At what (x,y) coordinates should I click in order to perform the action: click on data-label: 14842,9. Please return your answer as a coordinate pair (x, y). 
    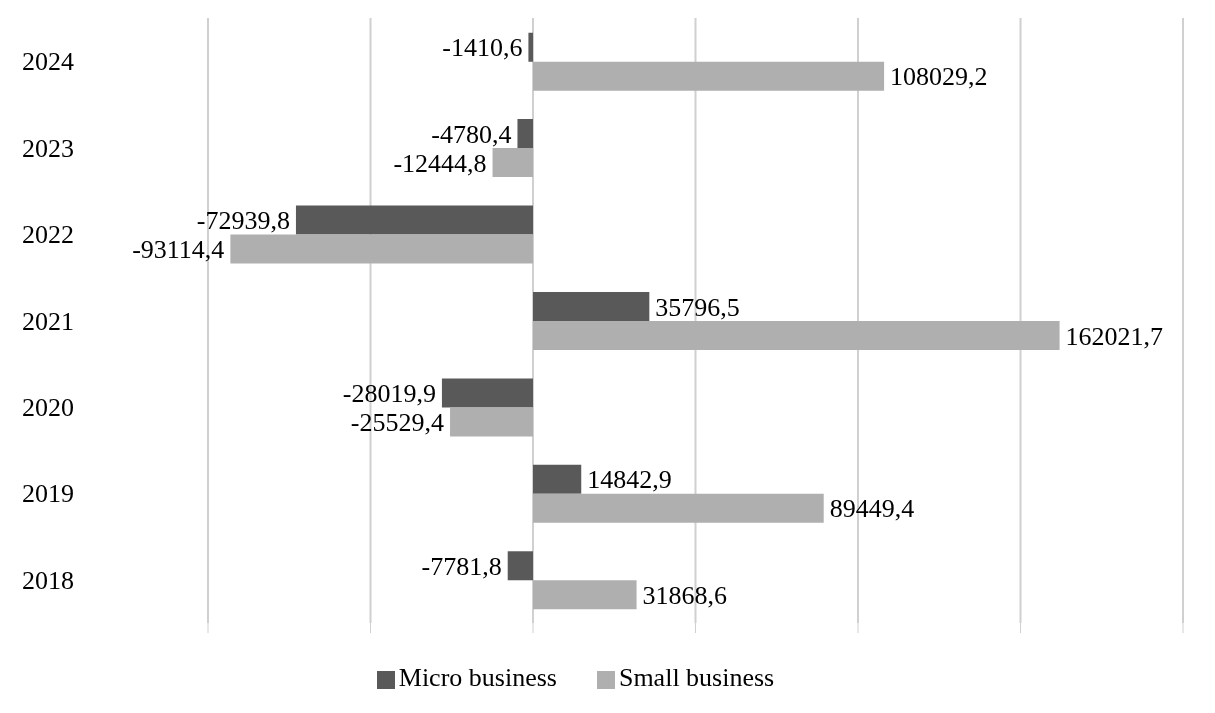
    Looking at the image, I should click on (629, 480).